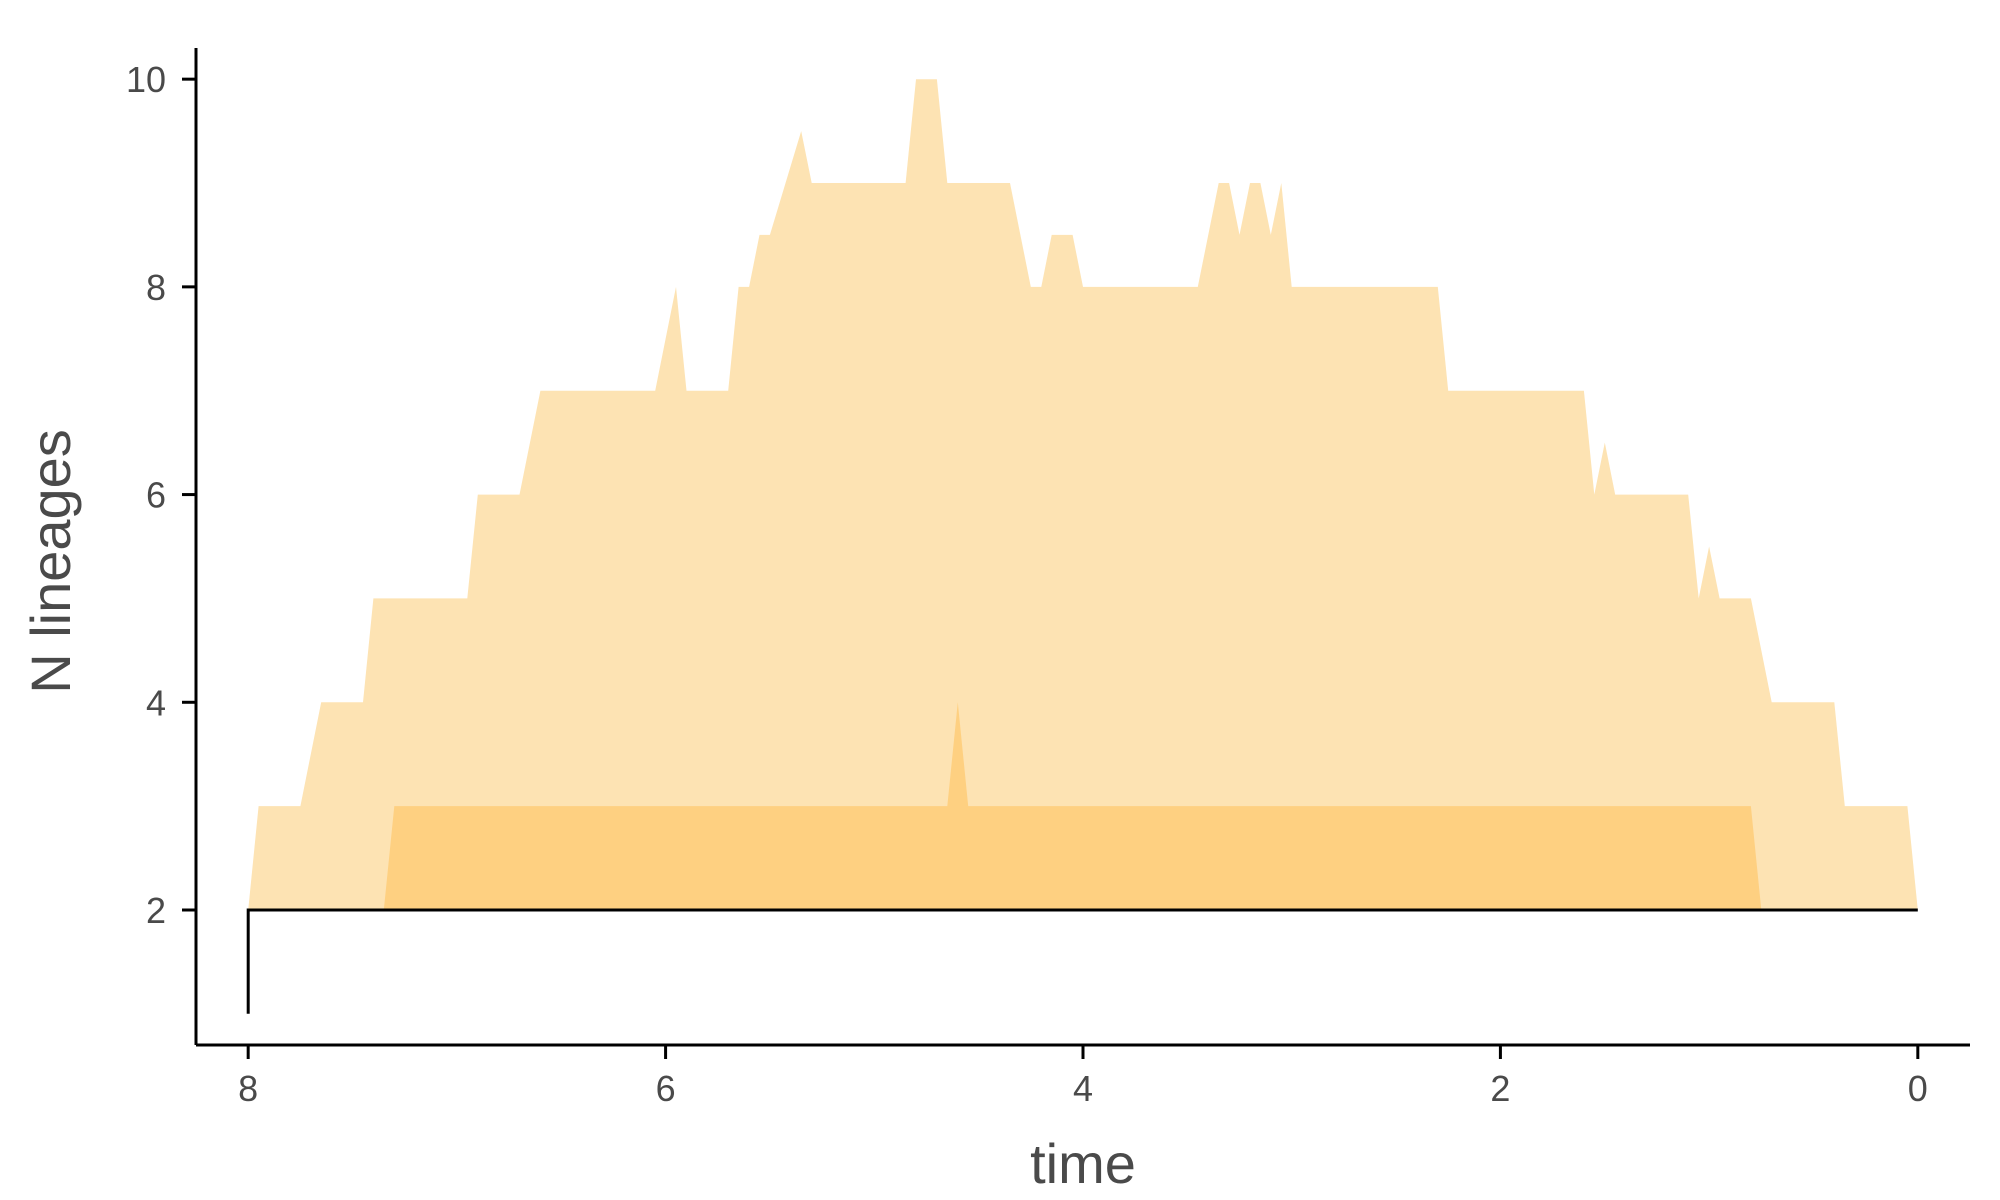 The image size is (2000, 1200). Describe the element at coordinates (156, 702) in the screenshot. I see `y-tick-label: 4` at that location.